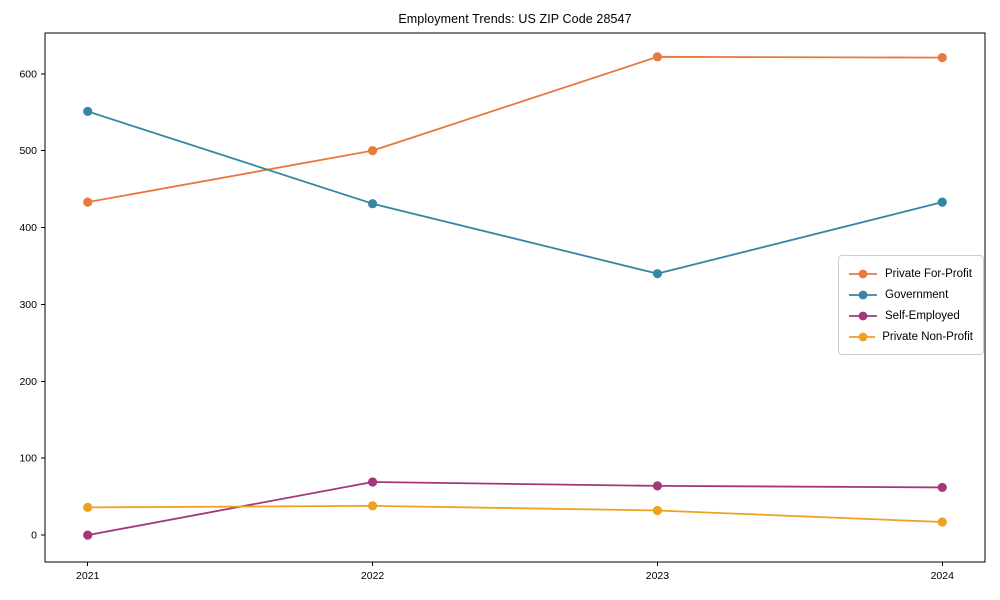 This screenshot has width=1000, height=600. I want to click on y-axis-tick-label: 200, so click(28, 382).